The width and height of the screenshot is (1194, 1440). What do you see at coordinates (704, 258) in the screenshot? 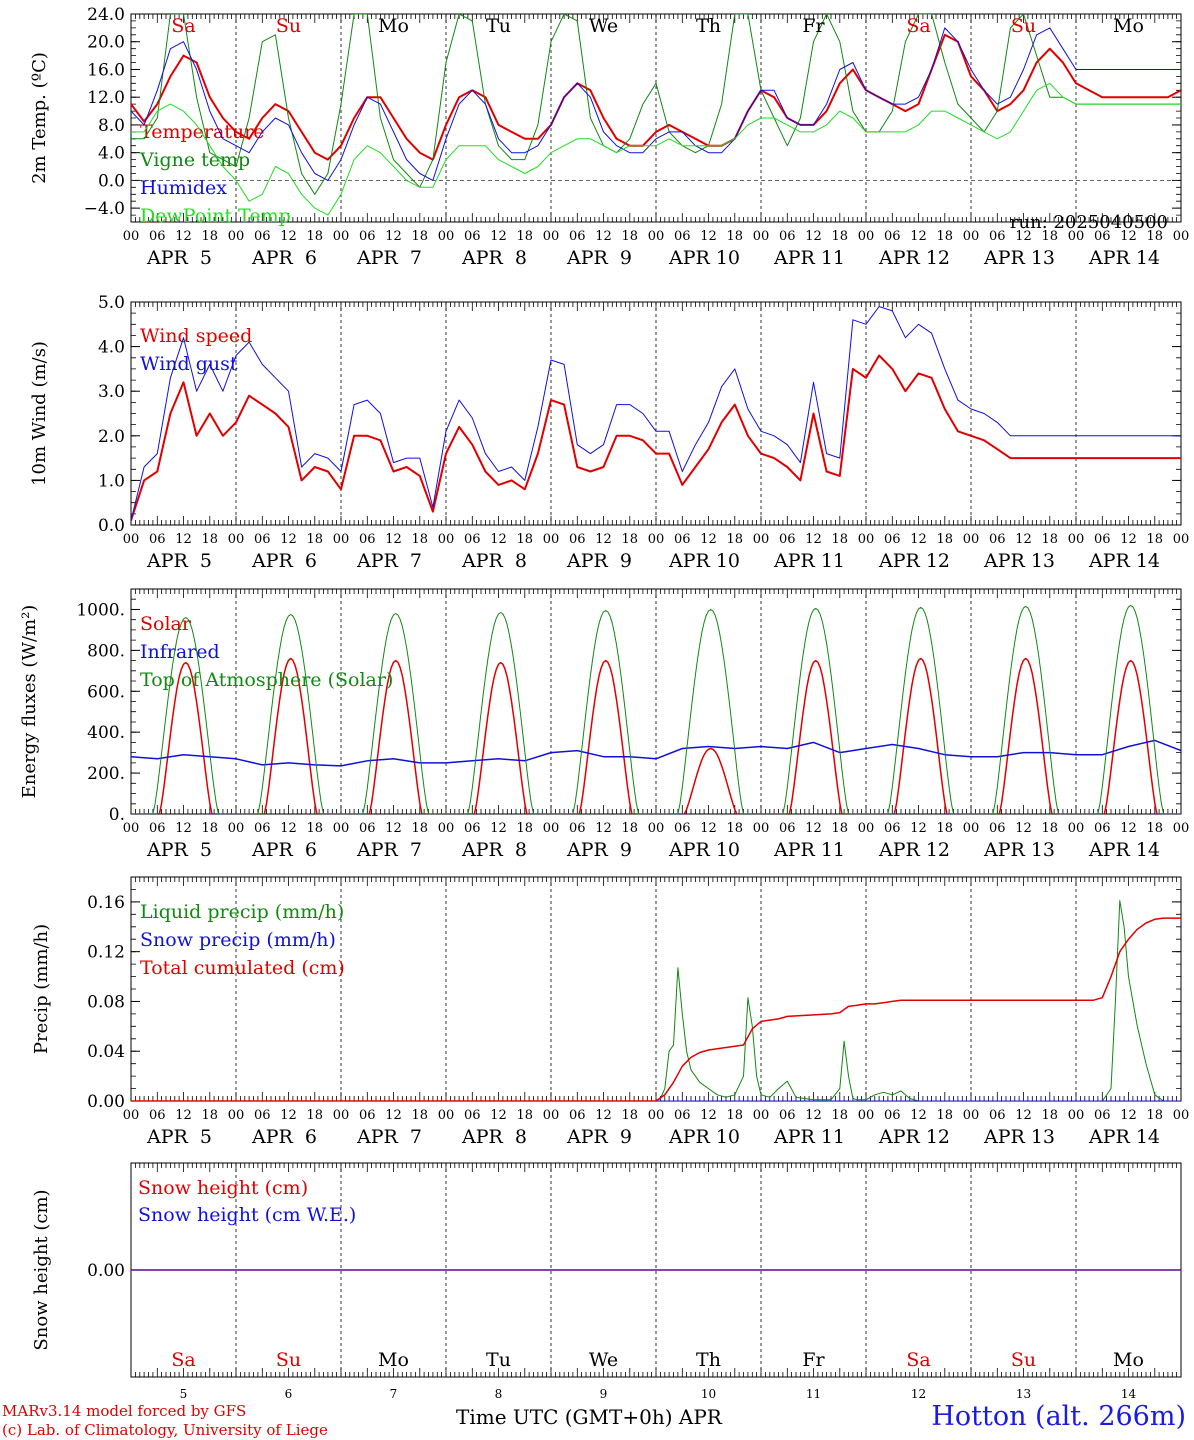
I see `date-label: APR 10` at bounding box center [704, 258].